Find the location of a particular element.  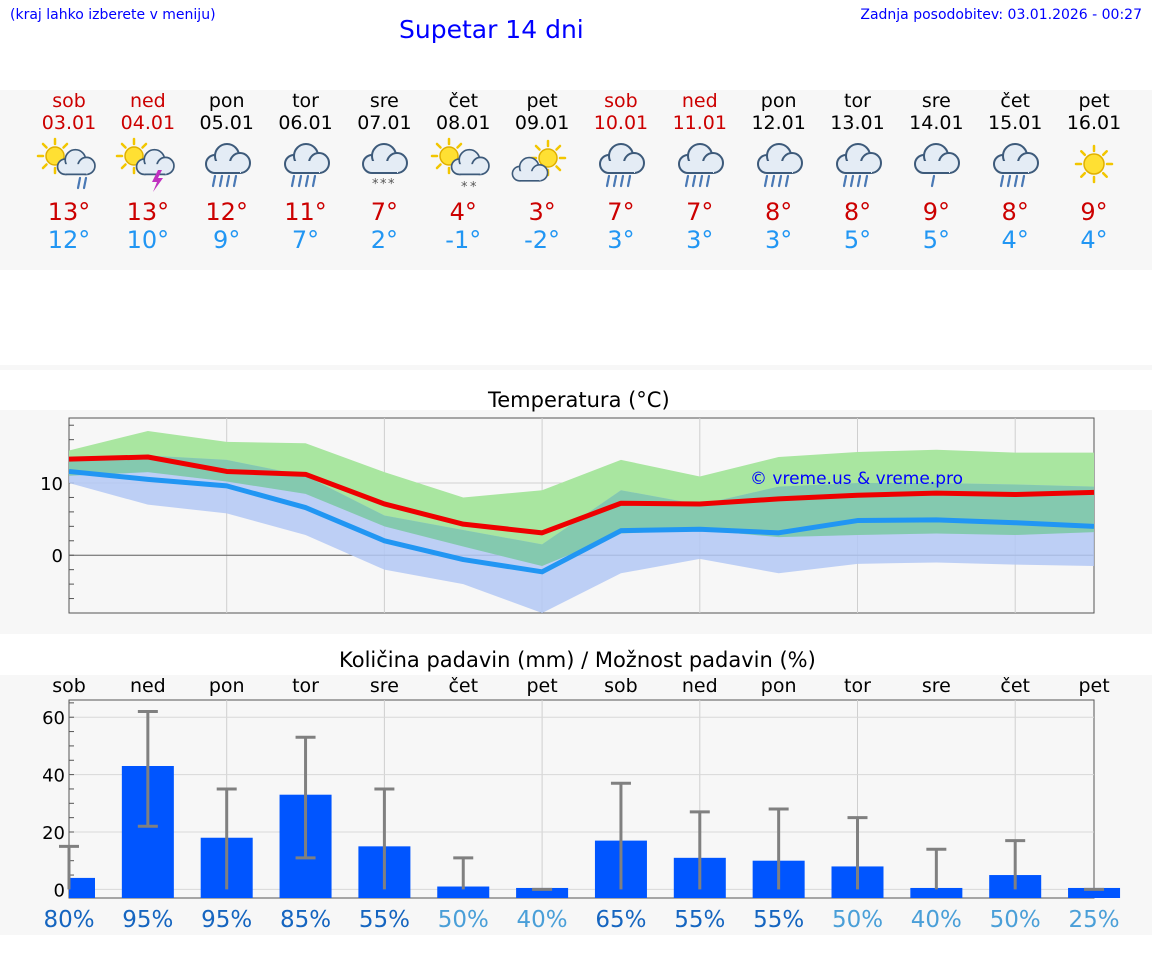

watermark: © vreme.us & vreme.pro is located at coordinates (856, 479).